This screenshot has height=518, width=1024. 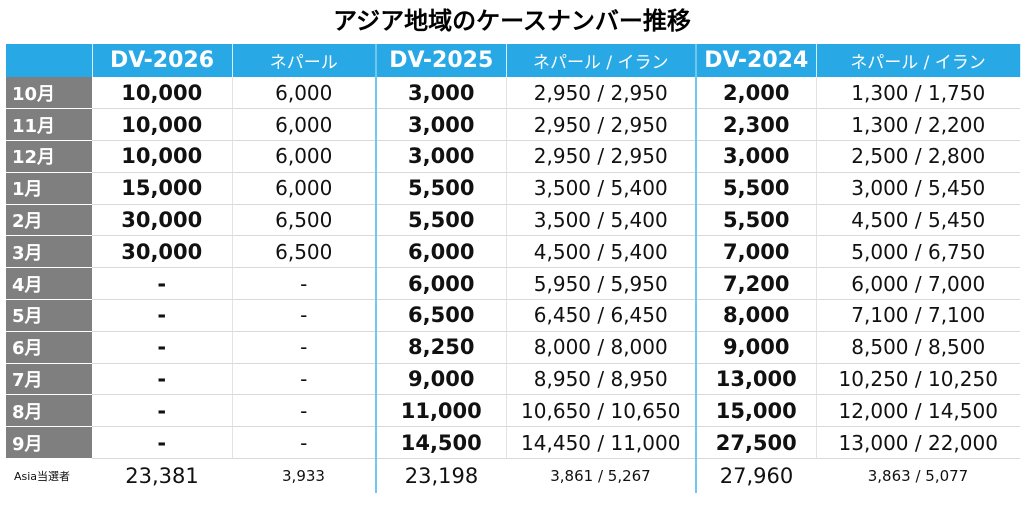 What do you see at coordinates (918, 284) in the screenshot?
I see `nepal-iran-2024-cell: 6,000 / 7,000` at bounding box center [918, 284].